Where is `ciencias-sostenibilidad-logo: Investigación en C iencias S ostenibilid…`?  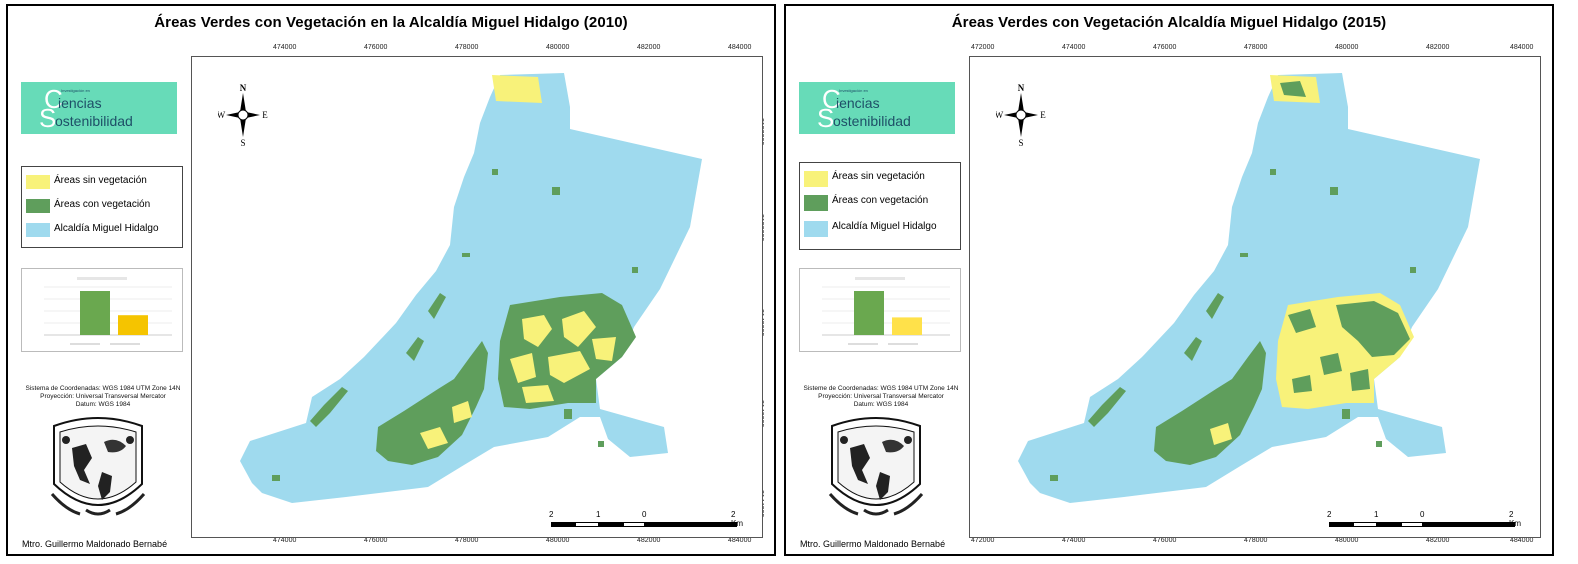
ciencias-sostenibilidad-logo: Investigación en C iencias S ostenibilid… is located at coordinates (99, 108).